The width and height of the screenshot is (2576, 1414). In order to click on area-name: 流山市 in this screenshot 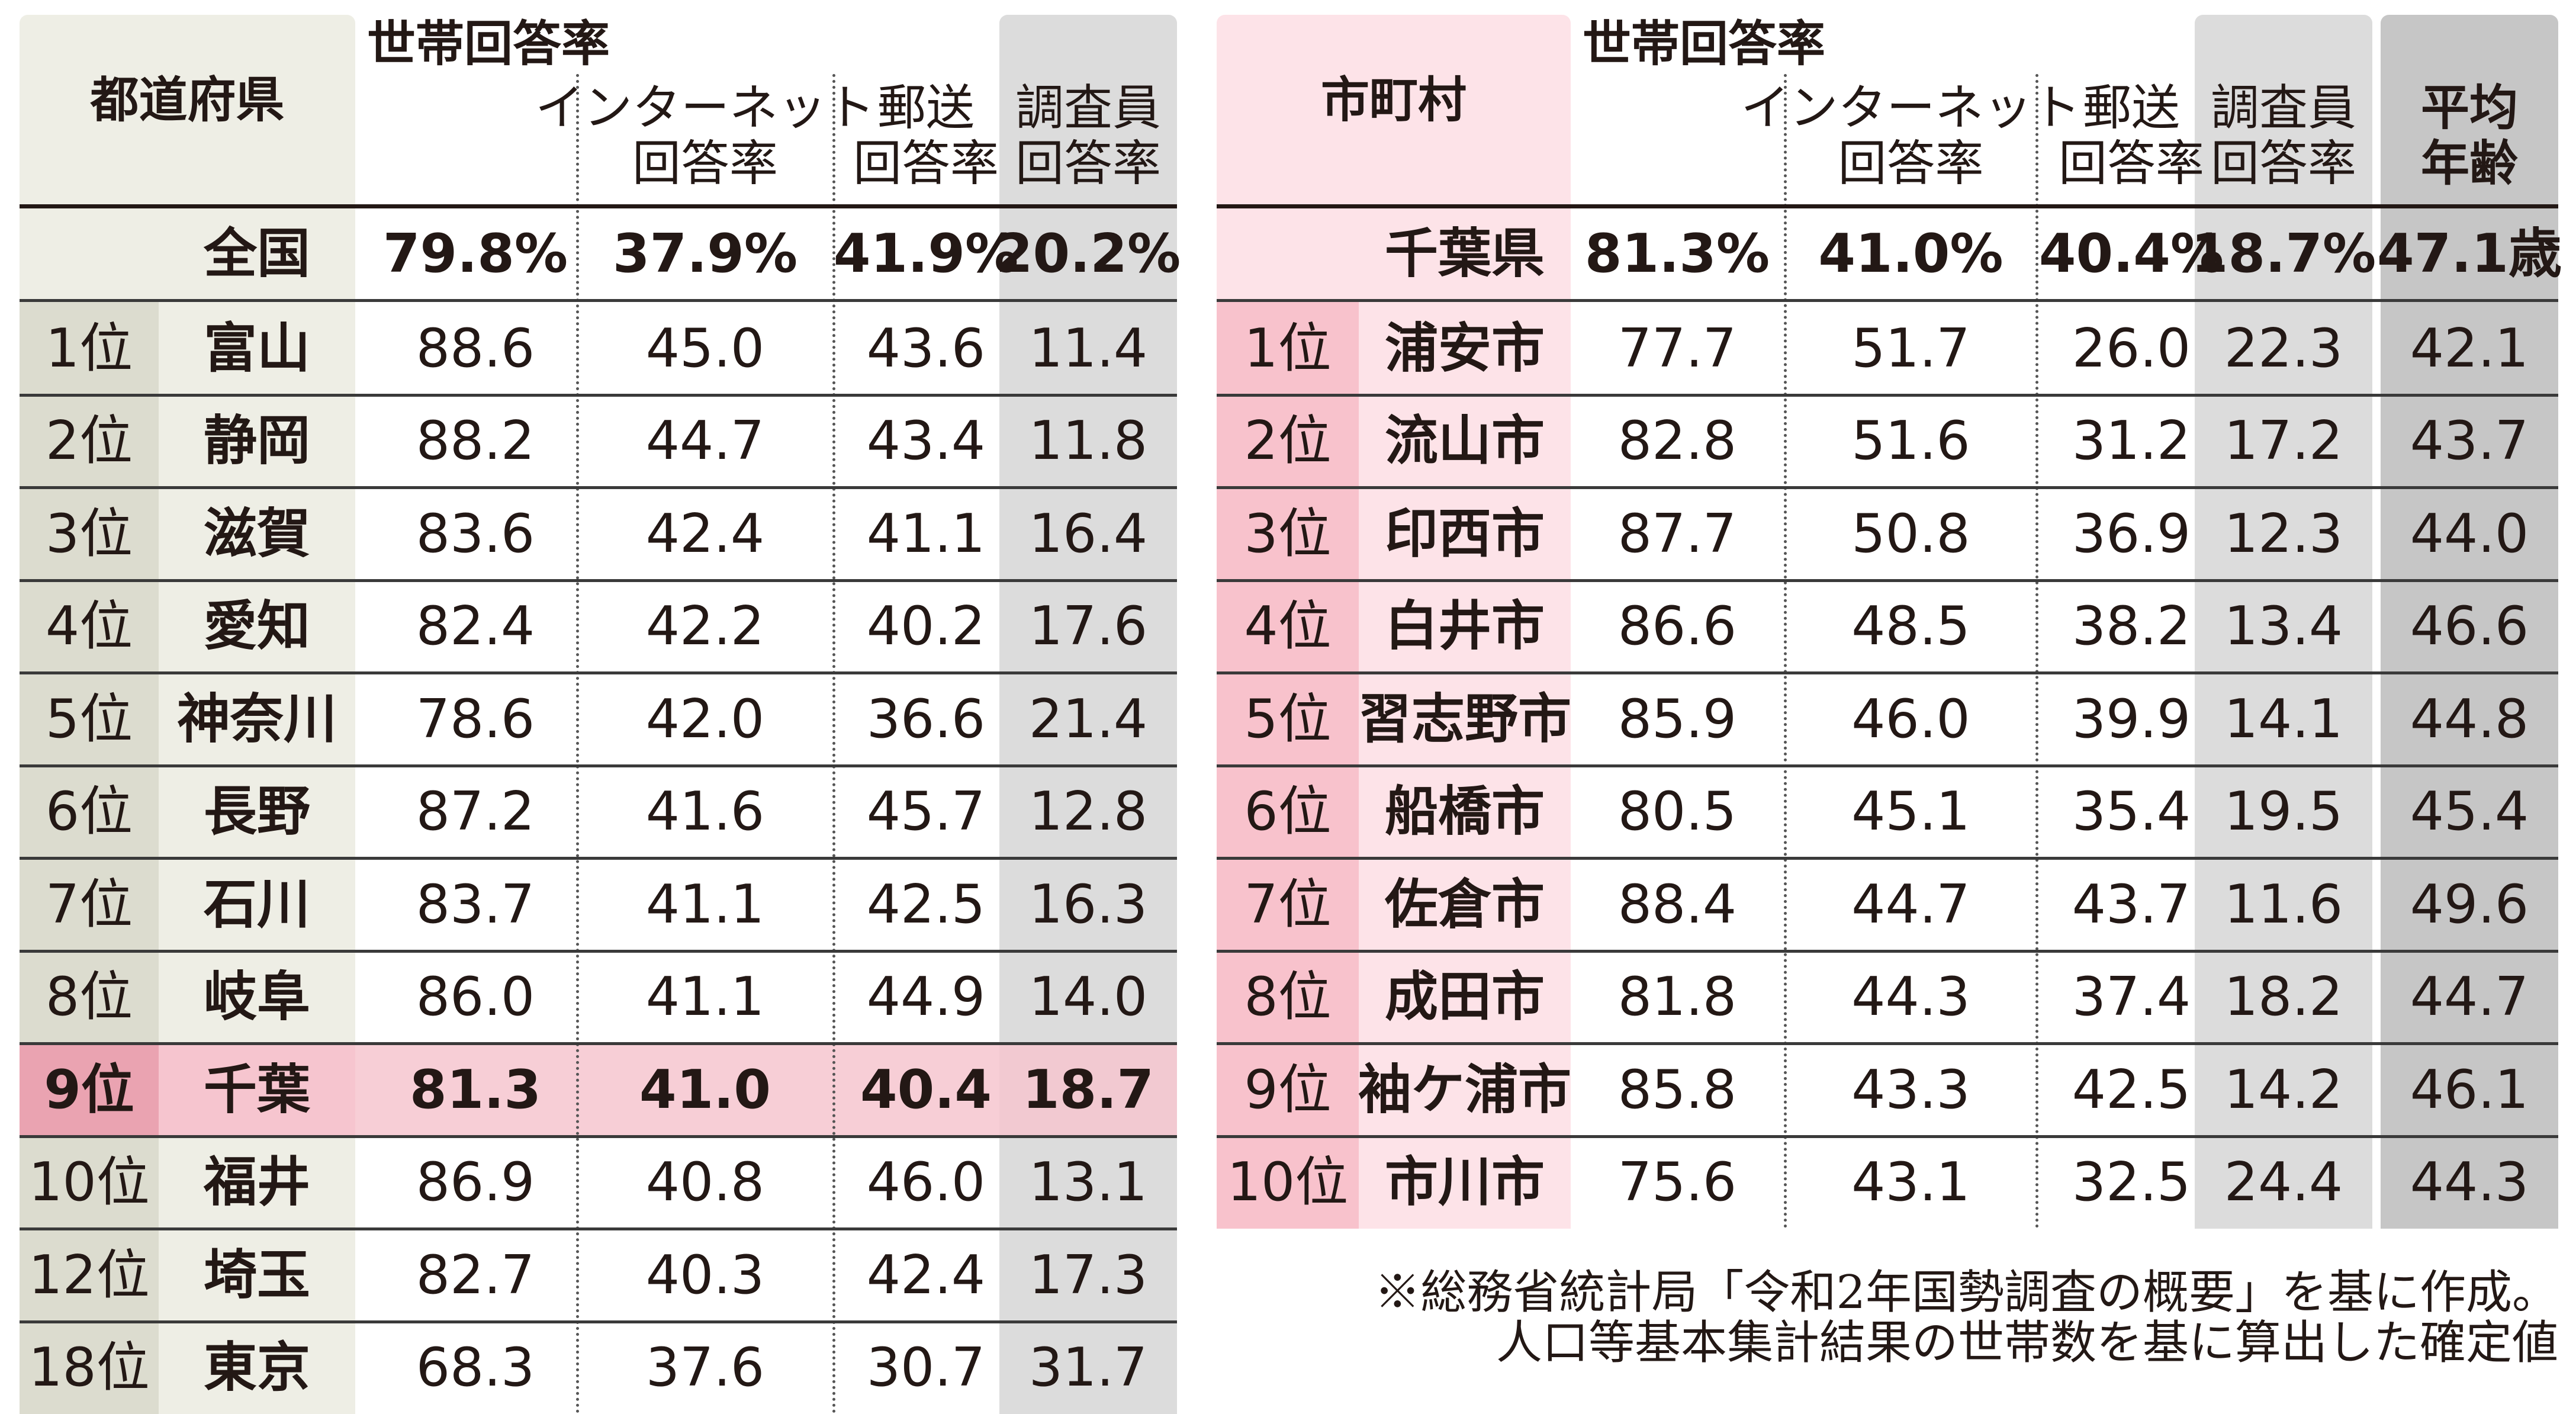, I will do `click(1465, 441)`.